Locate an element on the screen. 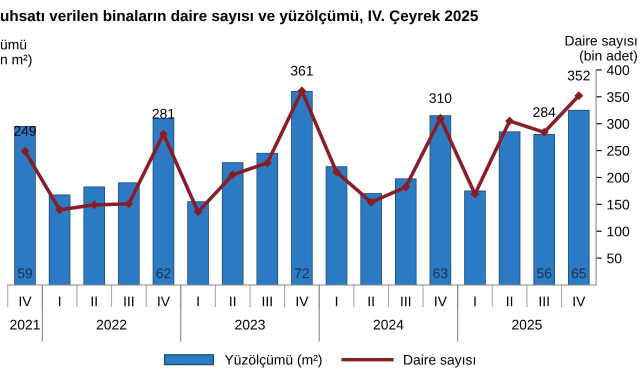 Image resolution: width=641 pixels, height=380 pixels. data-label: 62 is located at coordinates (163, 273).